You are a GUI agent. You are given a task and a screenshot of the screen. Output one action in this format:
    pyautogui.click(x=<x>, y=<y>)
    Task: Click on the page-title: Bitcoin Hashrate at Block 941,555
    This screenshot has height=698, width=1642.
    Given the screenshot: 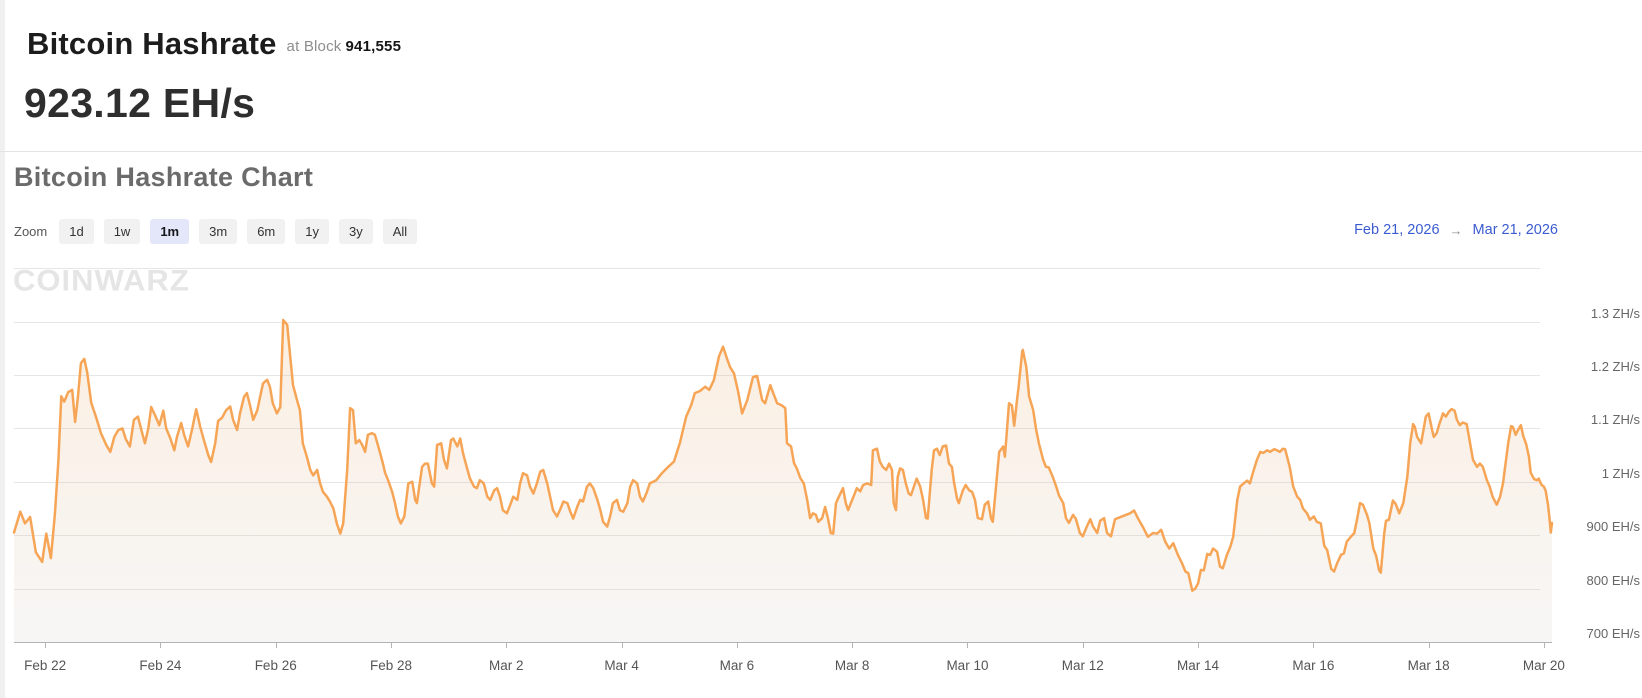 What is the action you would take?
    pyautogui.click(x=214, y=44)
    